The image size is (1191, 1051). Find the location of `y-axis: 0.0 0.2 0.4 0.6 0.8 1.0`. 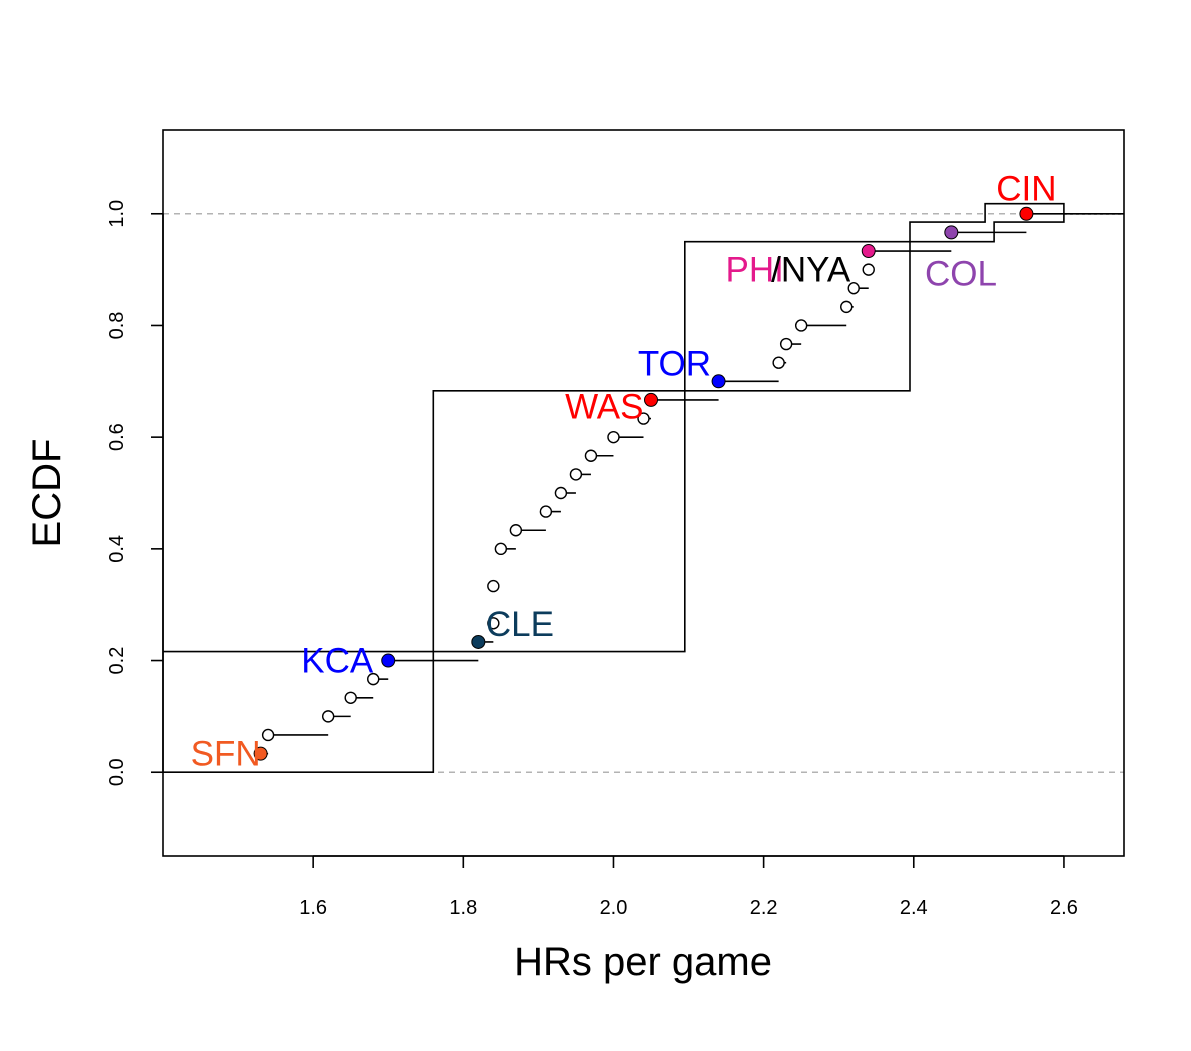

y-axis: 0.0 0.2 0.4 0.6 0.8 1.0 is located at coordinates (135, 493).